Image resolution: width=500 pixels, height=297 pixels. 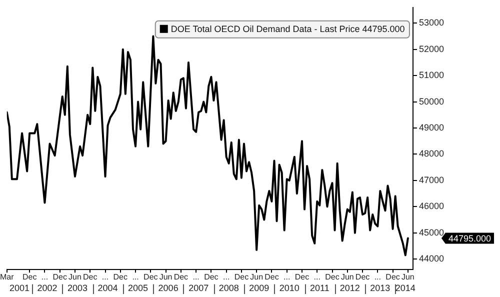 I want to click on x2-tick-label: 2010, so click(x=289, y=288).